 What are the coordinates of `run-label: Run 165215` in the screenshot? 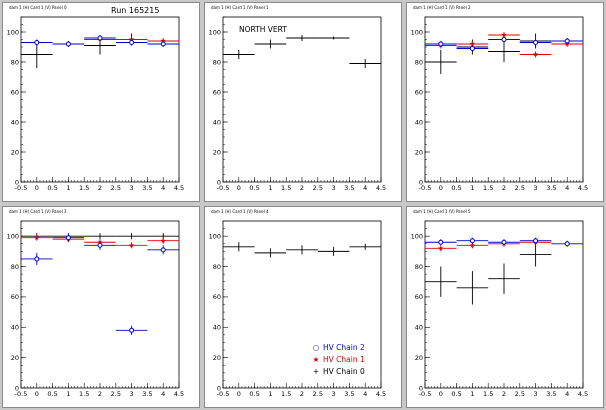 It's located at (135, 10).